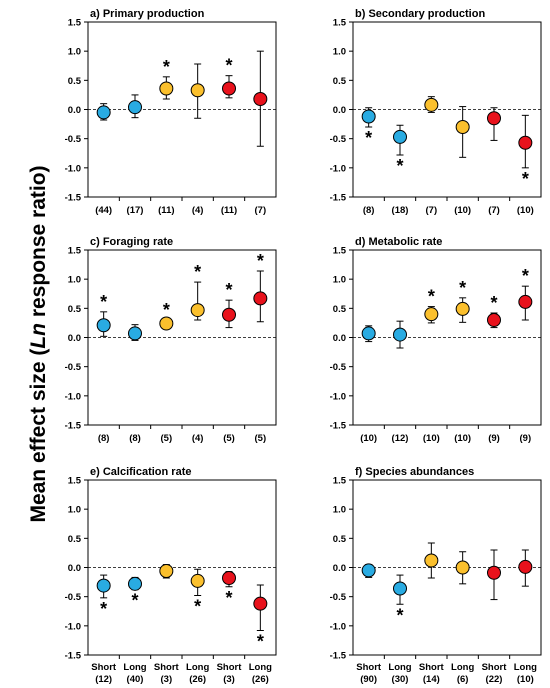 The image size is (550, 688). What do you see at coordinates (135, 210) in the screenshot?
I see `sample-size-label: (17)` at bounding box center [135, 210].